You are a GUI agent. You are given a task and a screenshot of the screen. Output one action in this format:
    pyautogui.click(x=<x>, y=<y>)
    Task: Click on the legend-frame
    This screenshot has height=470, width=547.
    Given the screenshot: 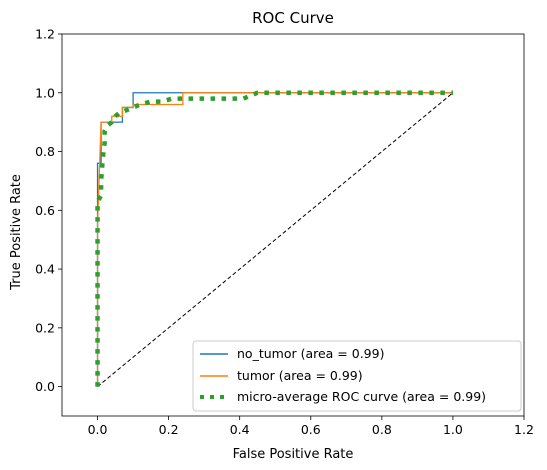 What is the action you would take?
    pyautogui.click(x=357, y=376)
    